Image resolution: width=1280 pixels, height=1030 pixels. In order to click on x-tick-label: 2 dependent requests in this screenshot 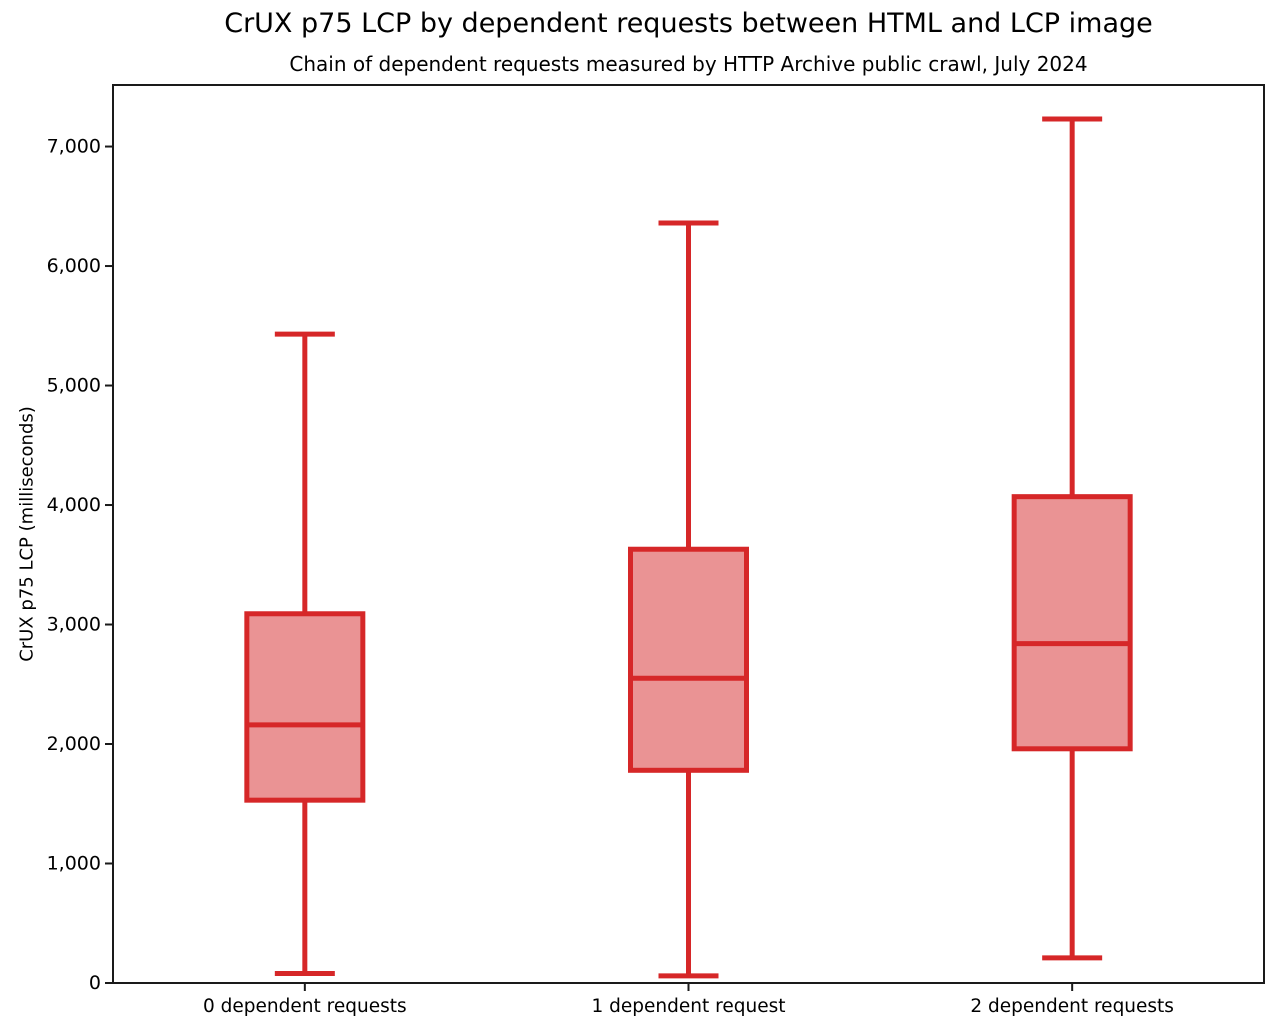, I will do `click(1072, 1006)`.